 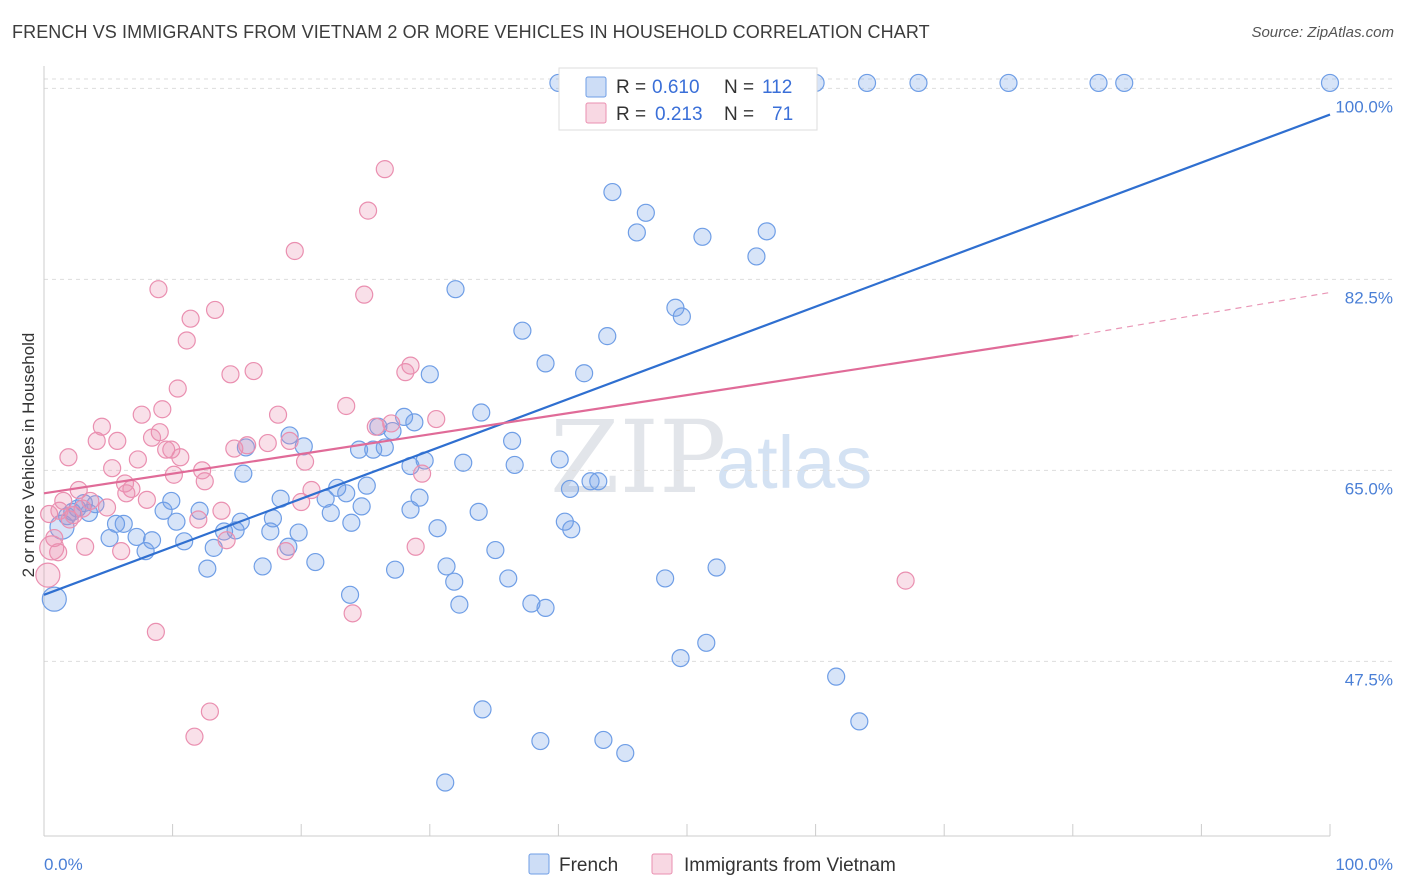 I want to click on series-legend: French Immigrants from Vietnam, so click(x=712, y=864).